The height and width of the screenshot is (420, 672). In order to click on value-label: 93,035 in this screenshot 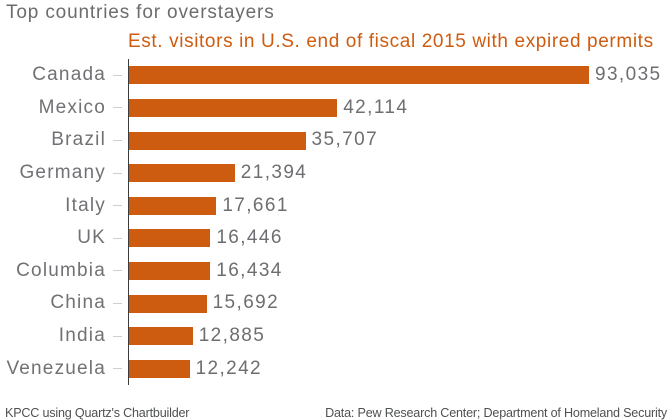, I will do `click(628, 75)`.